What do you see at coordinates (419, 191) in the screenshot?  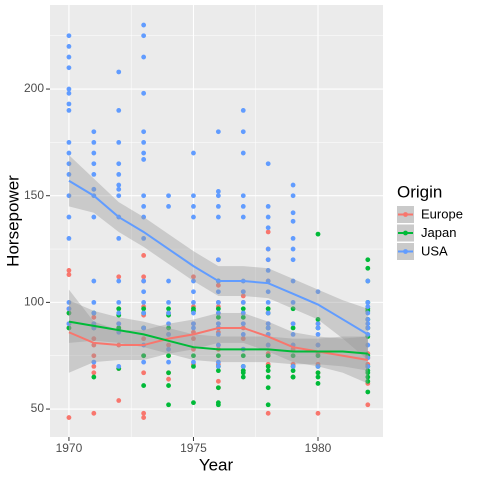 I see `legend-title: Origin` at bounding box center [419, 191].